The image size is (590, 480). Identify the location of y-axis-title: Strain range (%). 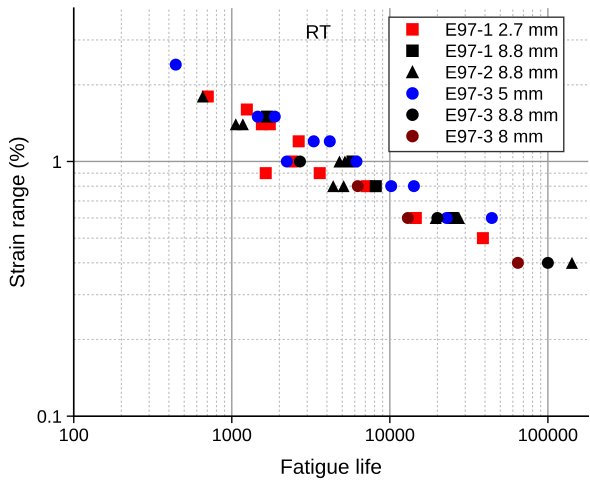
(19, 213).